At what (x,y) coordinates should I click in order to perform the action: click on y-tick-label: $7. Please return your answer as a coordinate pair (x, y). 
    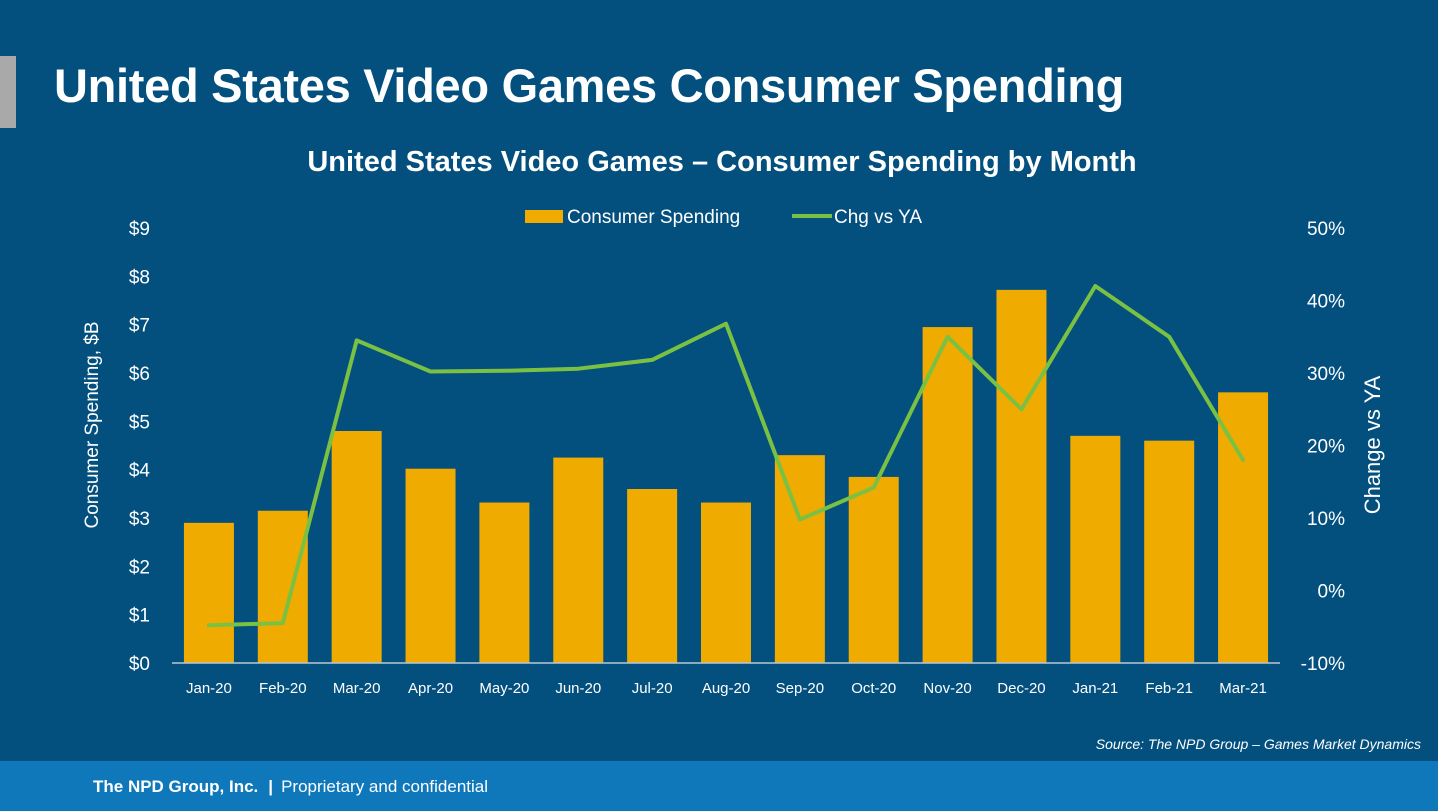
    Looking at the image, I should click on (139, 326).